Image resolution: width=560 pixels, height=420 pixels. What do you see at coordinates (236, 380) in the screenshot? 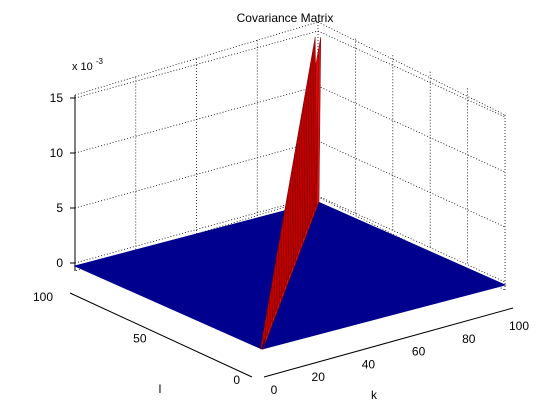
I see `y-tick-label-0: 0` at bounding box center [236, 380].